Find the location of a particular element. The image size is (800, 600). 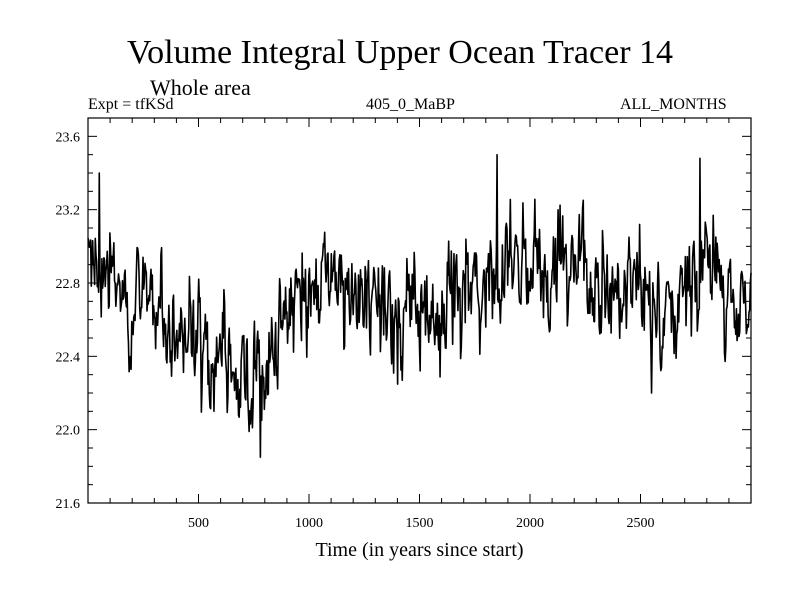

x-tick-label: 2500 is located at coordinates (641, 523).